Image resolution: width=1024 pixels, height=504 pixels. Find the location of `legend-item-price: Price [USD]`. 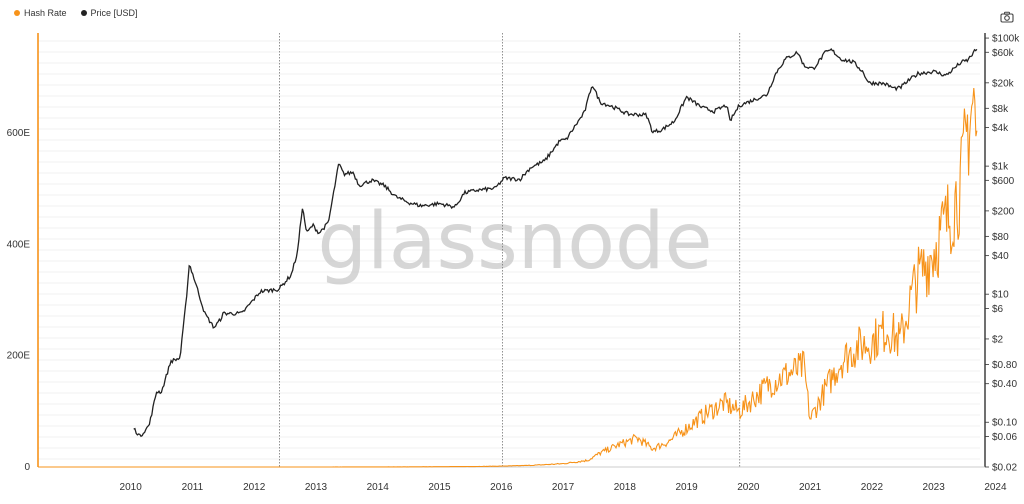

legend-item-price: Price [USD] is located at coordinates (109, 13).